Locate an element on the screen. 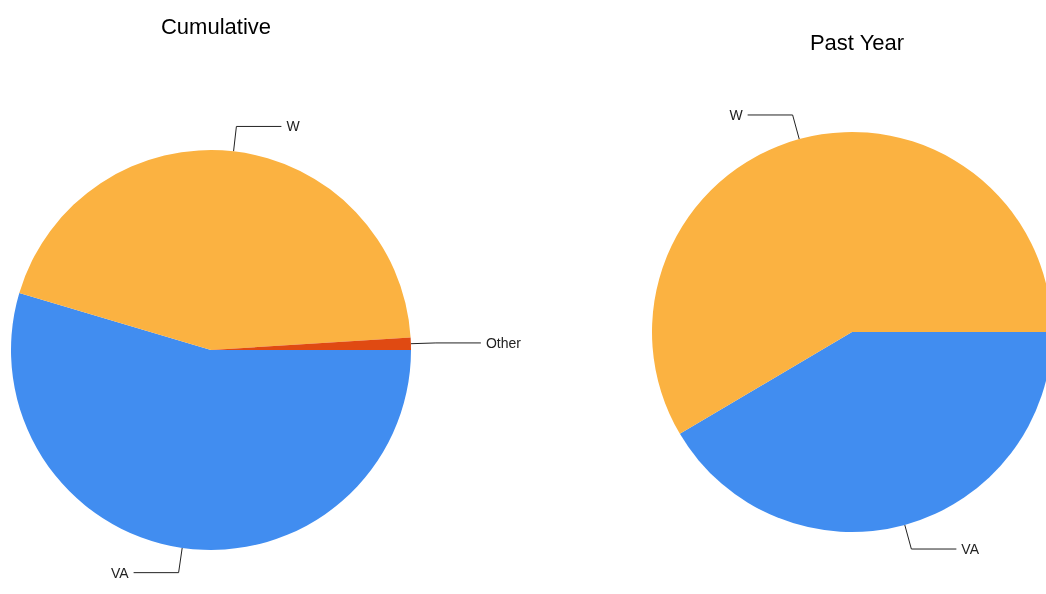  chart-title: Cumulative is located at coordinates (216, 26).